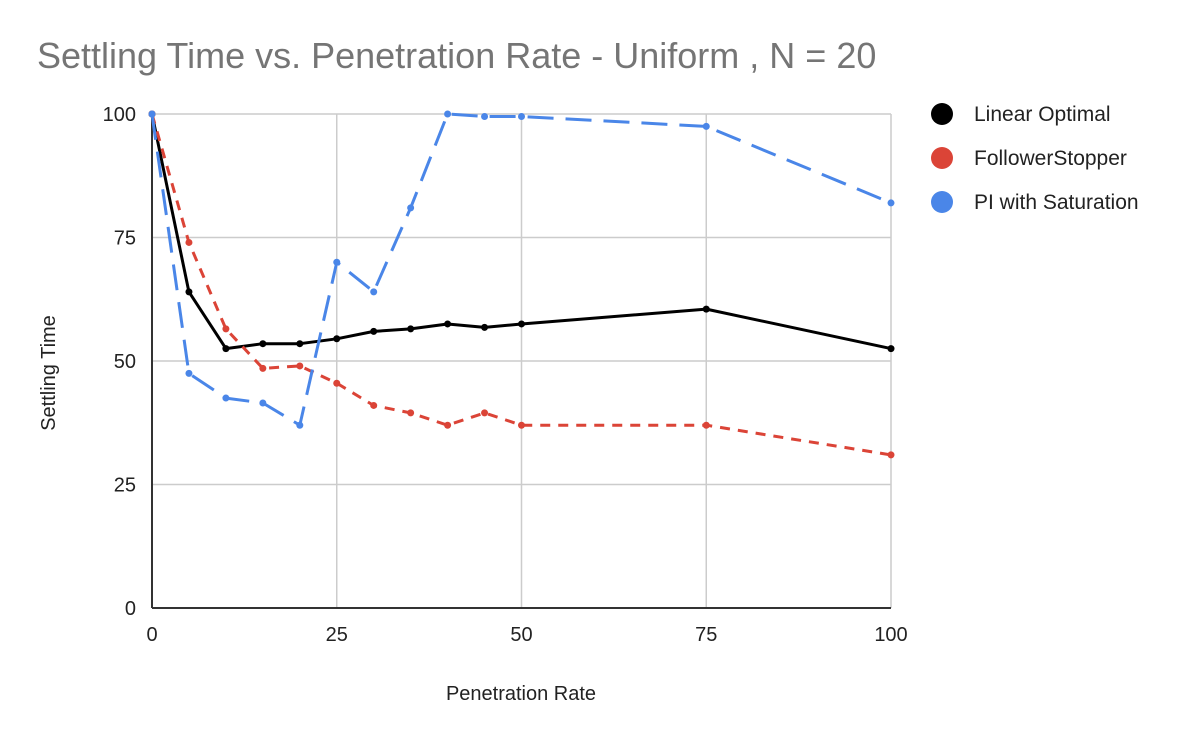 This screenshot has width=1197, height=740. I want to click on legend-label-linear-optimal: Linear Optimal, so click(1042, 114).